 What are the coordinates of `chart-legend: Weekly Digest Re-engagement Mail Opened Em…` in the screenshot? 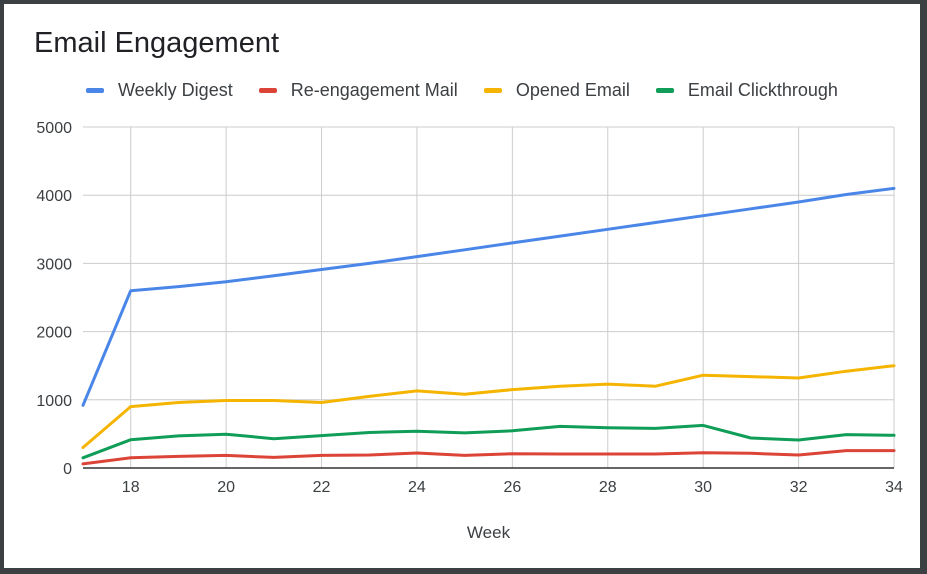 It's located at (475, 90).